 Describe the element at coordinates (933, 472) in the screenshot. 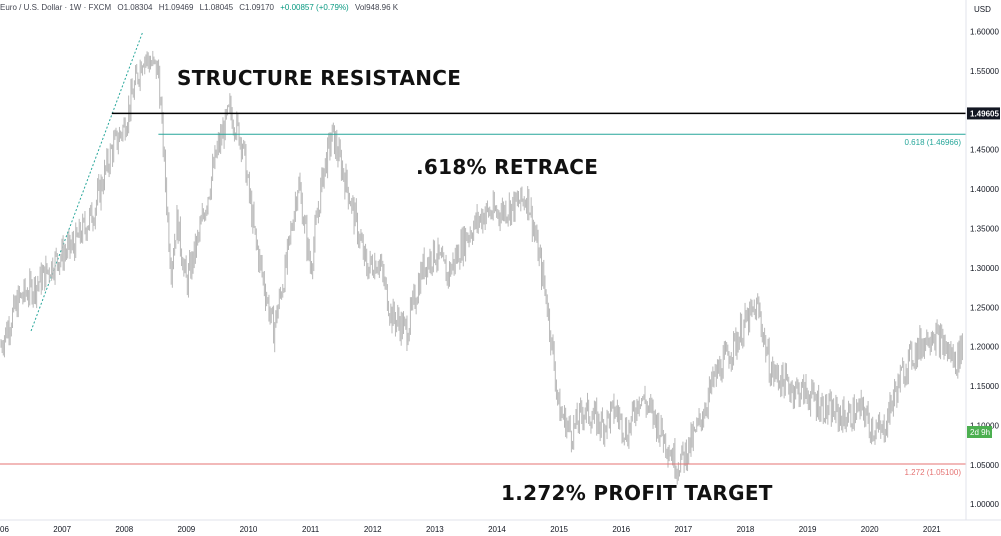

I see `target-1272-label: 1.272 (1.05100)` at that location.